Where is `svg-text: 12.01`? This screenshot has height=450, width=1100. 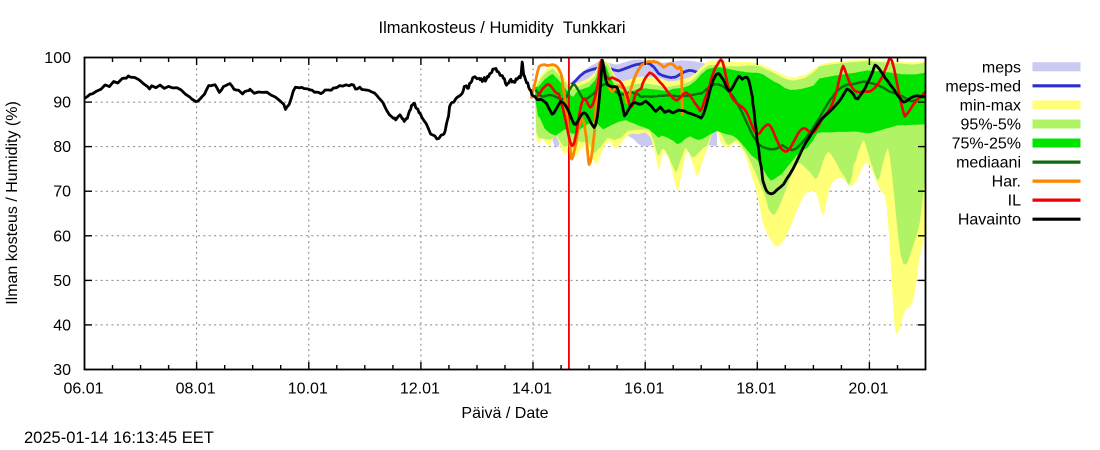
svg-text: 12.01 is located at coordinates (420, 389).